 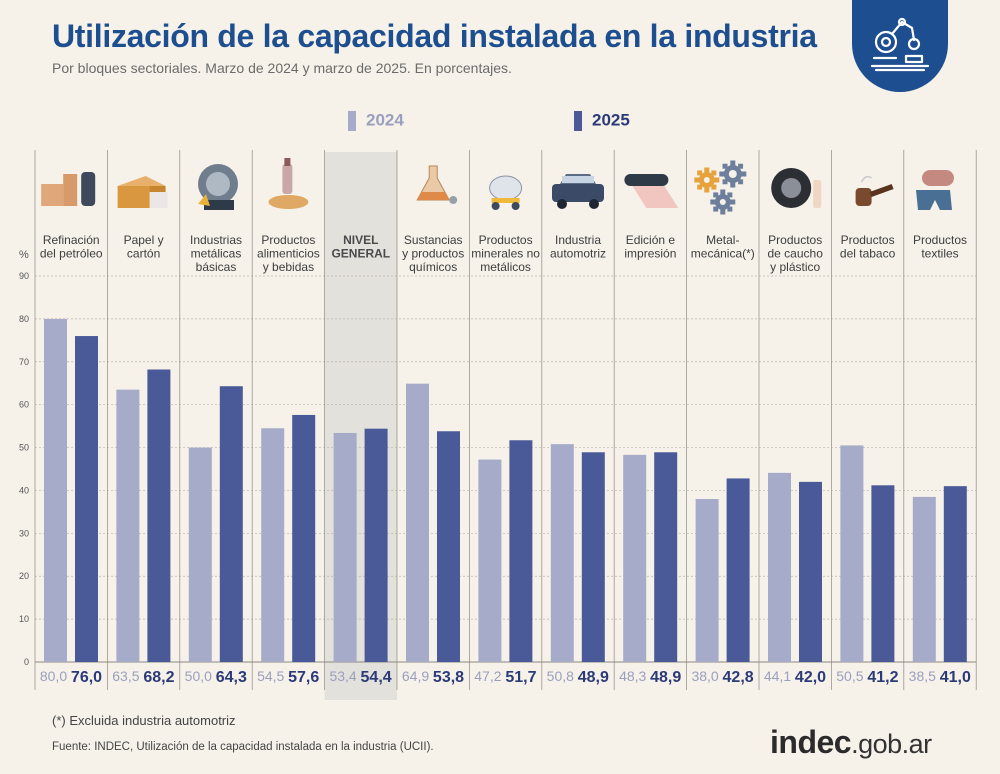 I want to click on category-label: Papel y cartón, so click(x=144, y=247).